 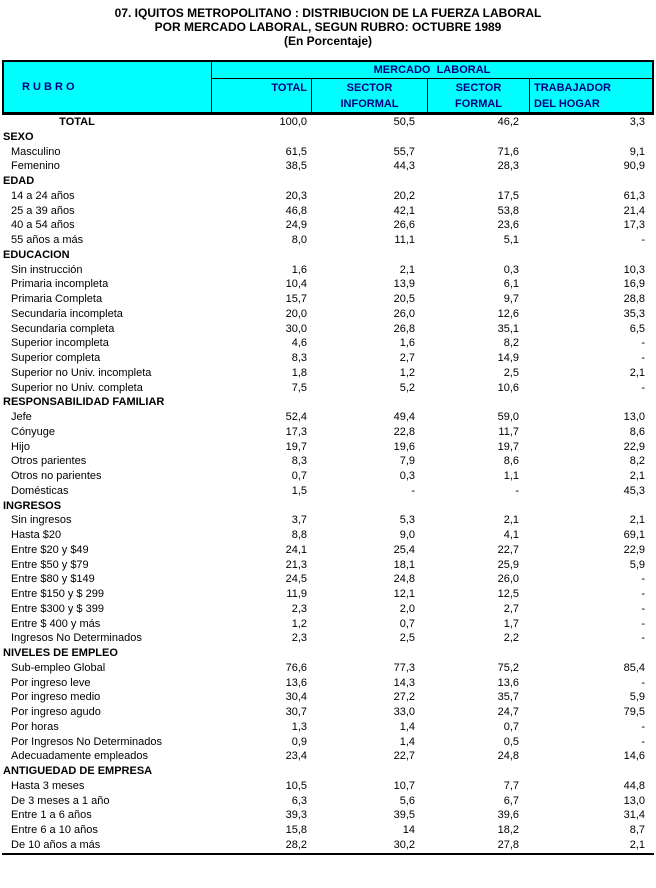 What do you see at coordinates (508, 712) in the screenshot?
I see `cell-value: 24,7` at bounding box center [508, 712].